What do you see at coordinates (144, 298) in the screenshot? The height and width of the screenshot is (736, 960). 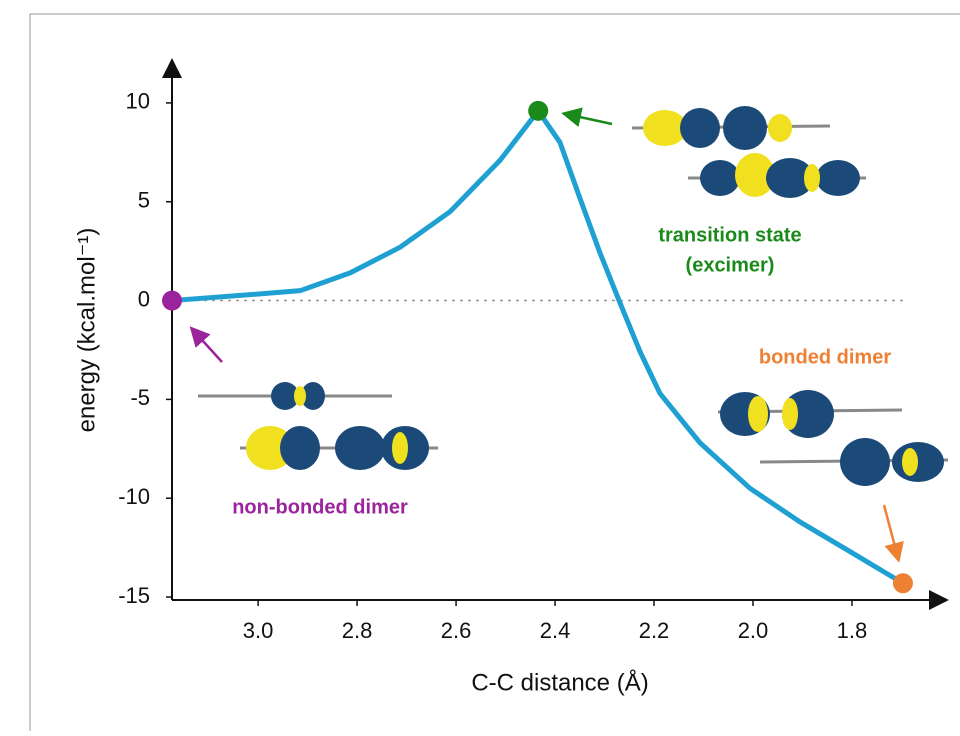 I see `y-tick-label: 0` at bounding box center [144, 298].